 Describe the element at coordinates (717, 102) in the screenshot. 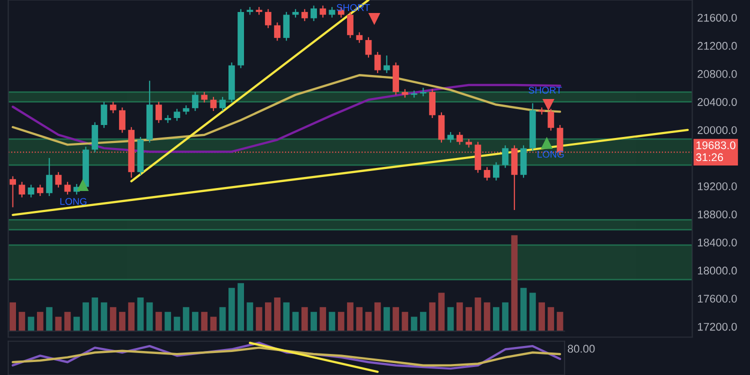

I see `y-tick-label: 20400.0` at that location.